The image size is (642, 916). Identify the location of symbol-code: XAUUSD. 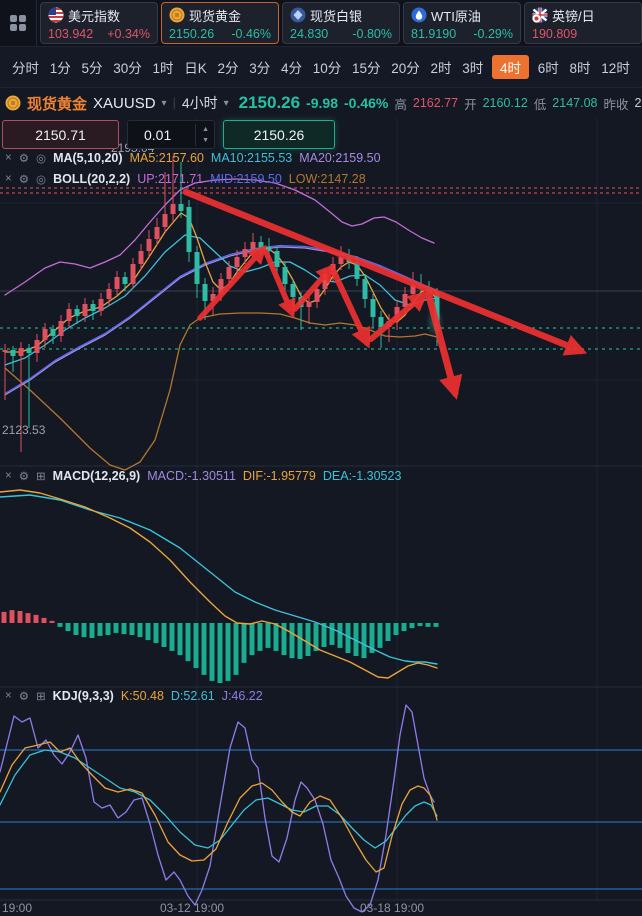
(124, 103).